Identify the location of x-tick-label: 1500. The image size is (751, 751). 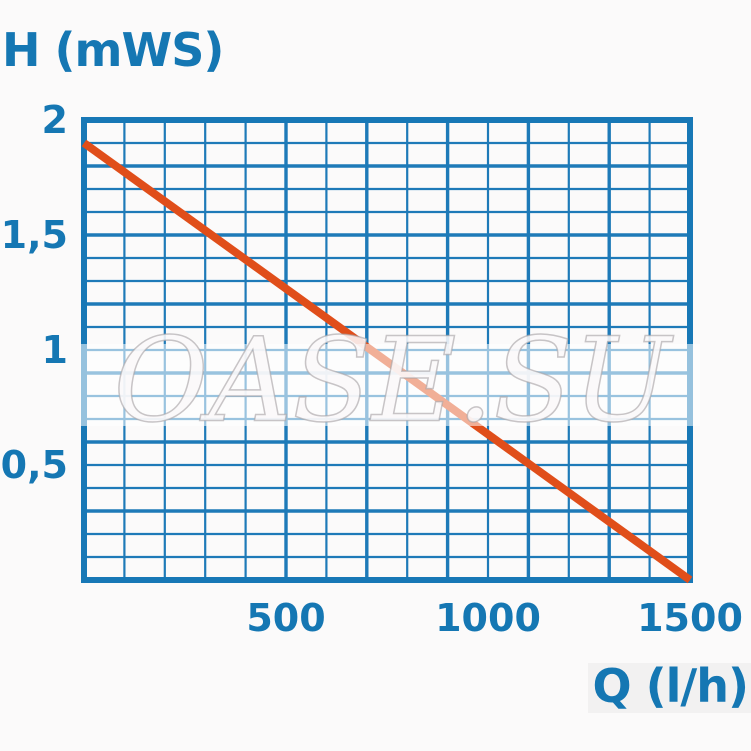
(690, 618).